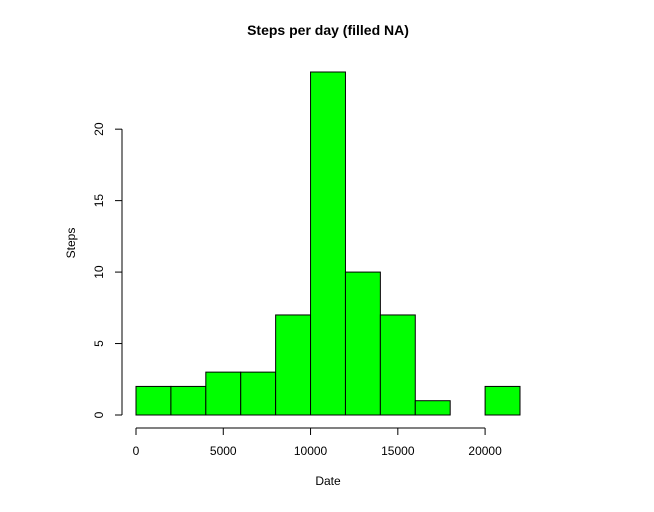 The width and height of the screenshot is (654, 512). Describe the element at coordinates (99, 414) in the screenshot. I see `y-tick-label-0: 0` at that location.